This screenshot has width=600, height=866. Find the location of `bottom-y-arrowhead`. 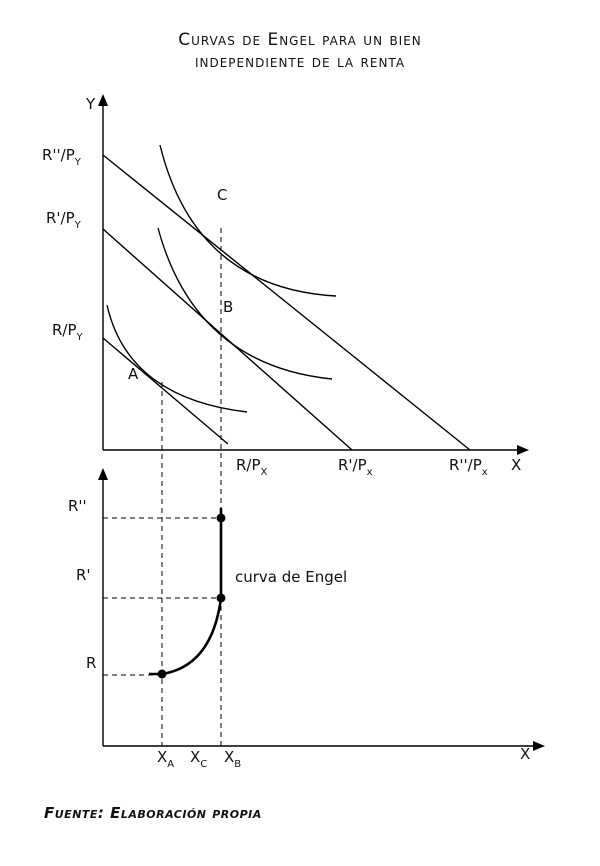

bottom-y-arrowhead is located at coordinates (103, 474).